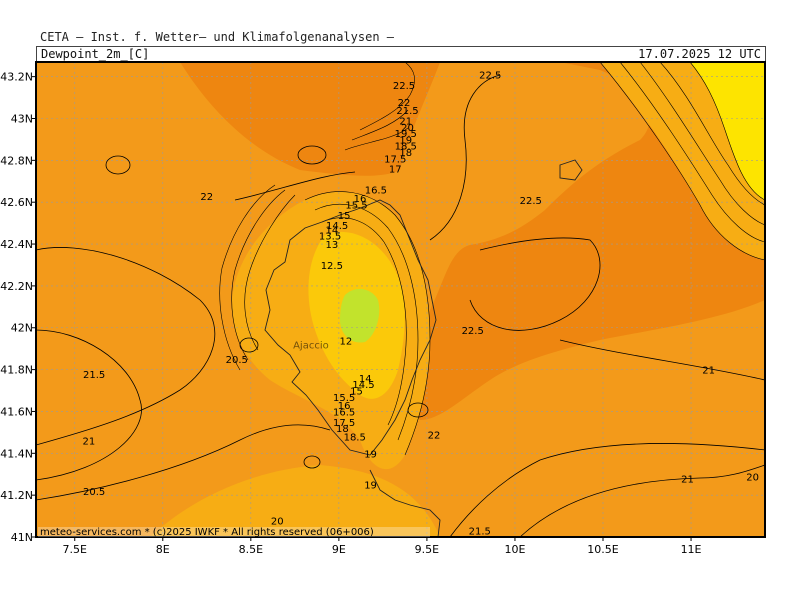 The width and height of the screenshot is (800, 600). I want to click on contour-label: 17, so click(395, 170).